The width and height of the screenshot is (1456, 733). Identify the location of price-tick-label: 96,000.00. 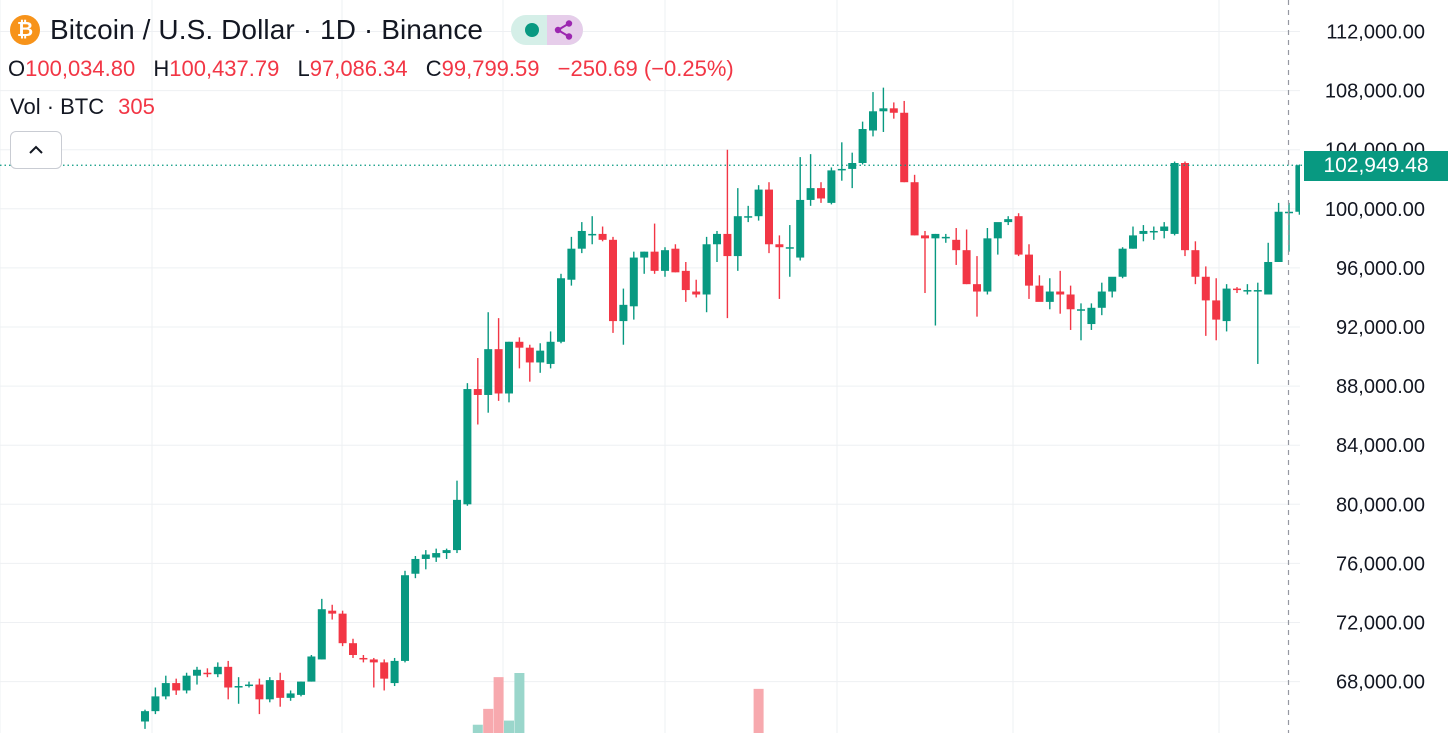
(1380, 269).